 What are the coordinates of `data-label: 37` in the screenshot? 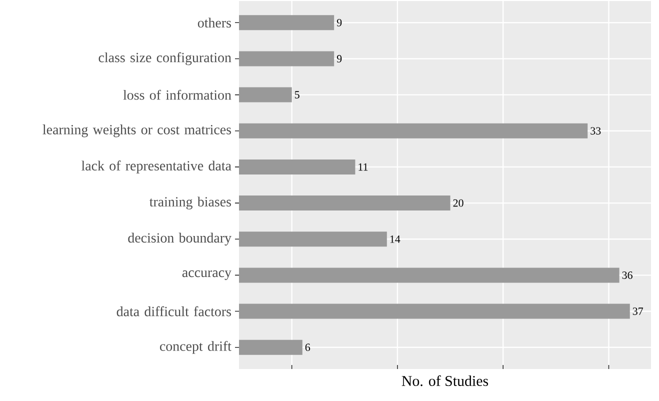 It's located at (638, 311).